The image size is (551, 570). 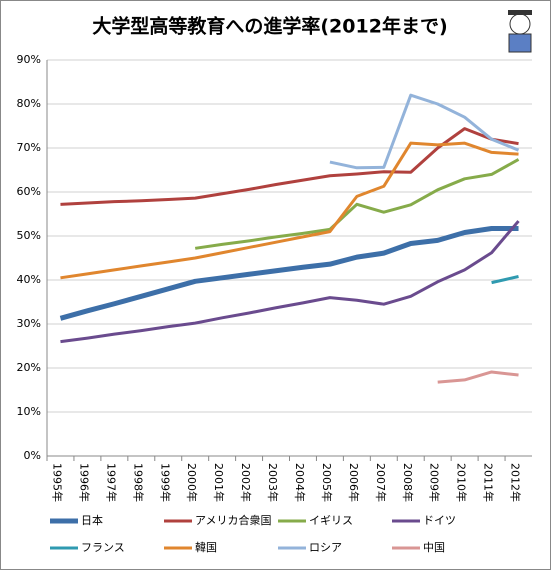 I want to click on x-tick-label: 2006年, so click(x=354, y=482).